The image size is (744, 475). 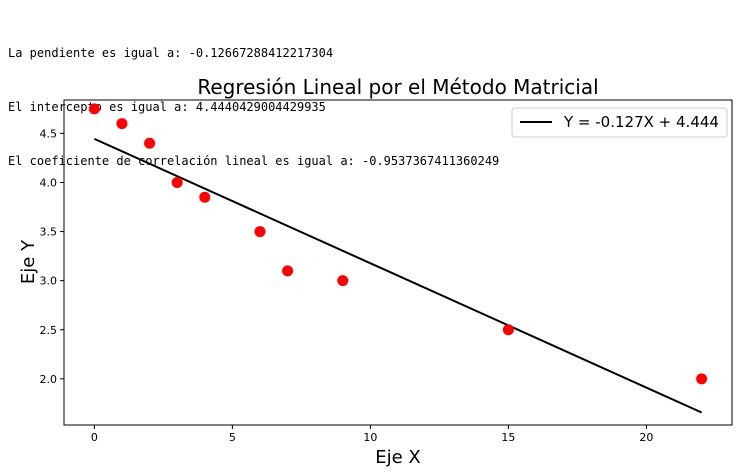 I want to click on legend-box, so click(x=619, y=122).